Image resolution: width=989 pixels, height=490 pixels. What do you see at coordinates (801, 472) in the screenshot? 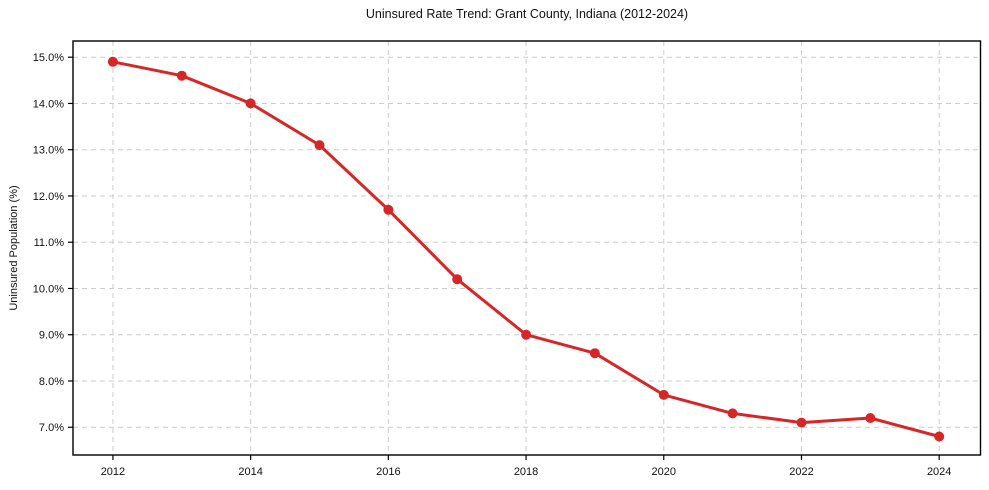
I see `x-tick-label: 2022` at bounding box center [801, 472].